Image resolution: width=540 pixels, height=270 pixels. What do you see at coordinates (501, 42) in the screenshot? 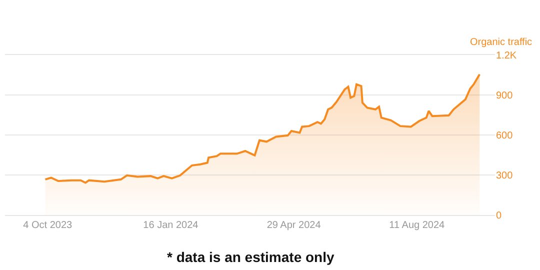
I see `y-axis-title: Organic traffic` at bounding box center [501, 42].